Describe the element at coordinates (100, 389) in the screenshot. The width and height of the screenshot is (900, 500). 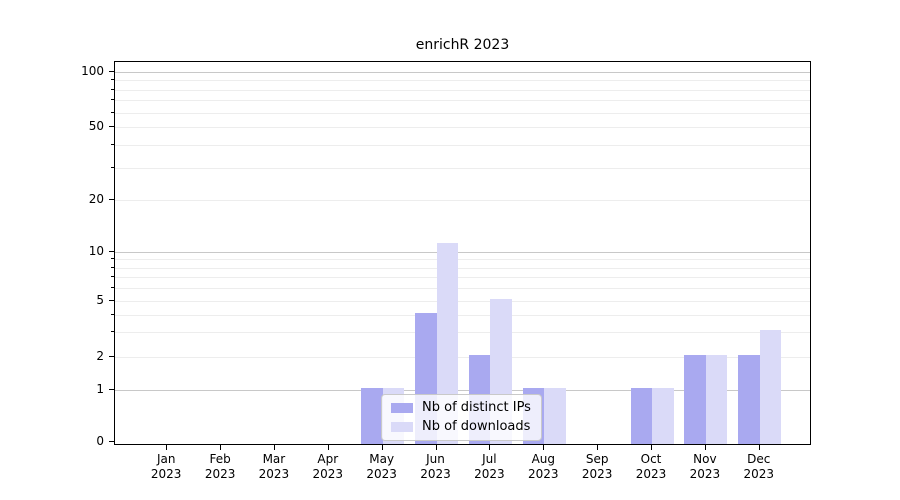
I see `y-tick-label-1: 1` at that location.